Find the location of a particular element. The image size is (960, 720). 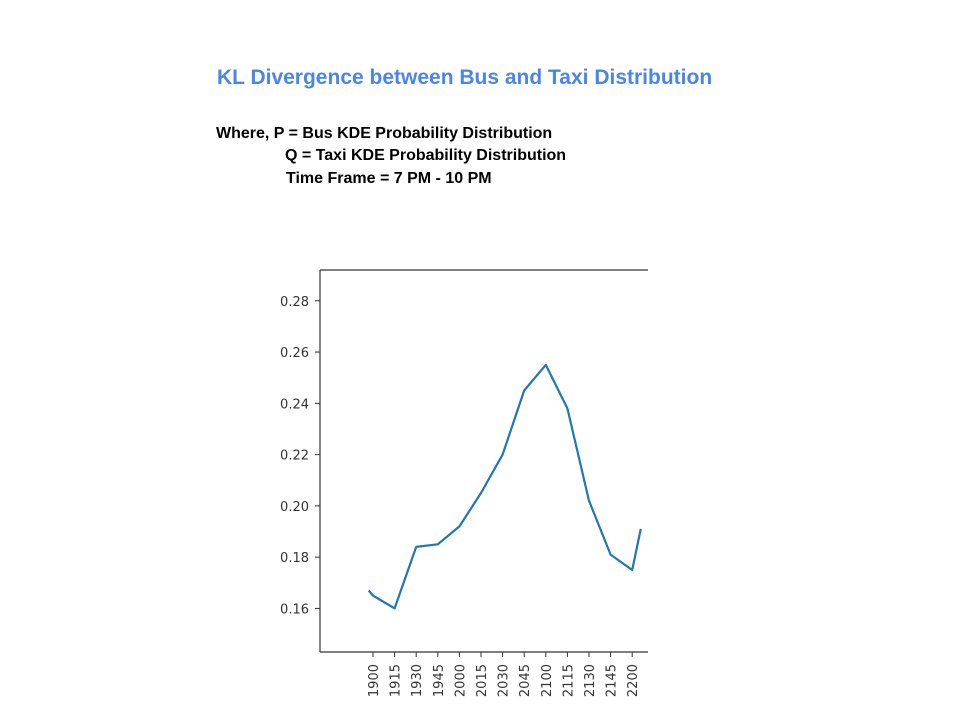

x-tick-label: 2030 is located at coordinates (504, 680).